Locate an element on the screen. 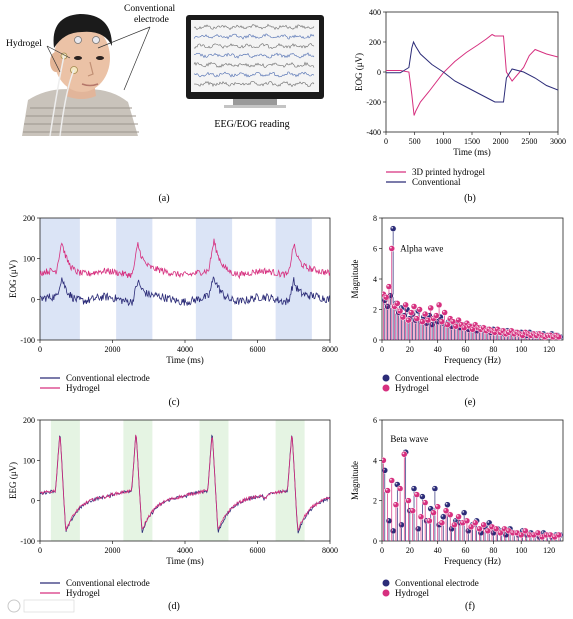  legend-label: Conventional is located at coordinates (436, 182).